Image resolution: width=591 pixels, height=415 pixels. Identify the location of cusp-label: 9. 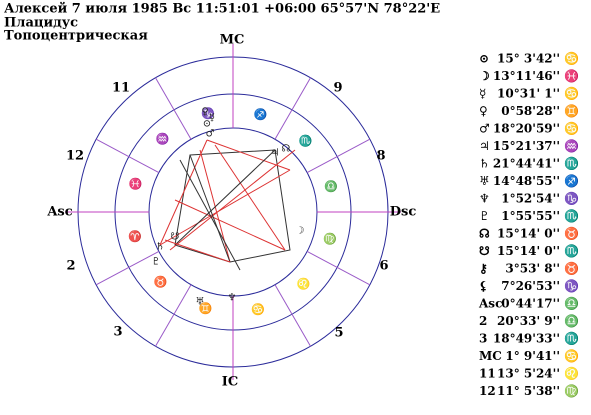
(337, 88).